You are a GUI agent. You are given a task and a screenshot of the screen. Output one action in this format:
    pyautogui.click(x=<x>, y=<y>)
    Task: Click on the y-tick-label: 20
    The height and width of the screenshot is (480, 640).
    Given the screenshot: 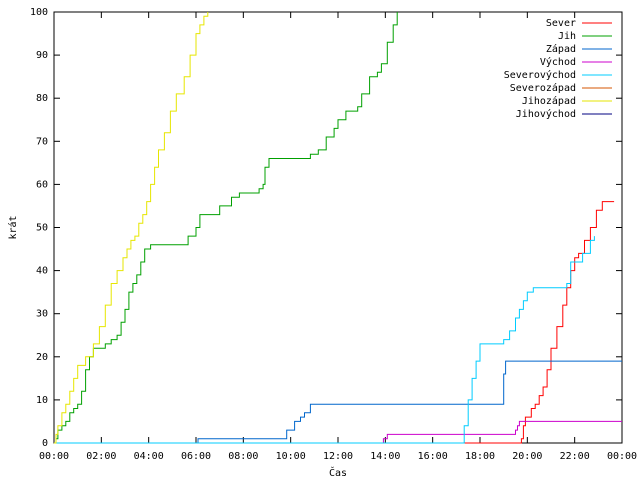 What is the action you would take?
    pyautogui.click(x=42, y=357)
    